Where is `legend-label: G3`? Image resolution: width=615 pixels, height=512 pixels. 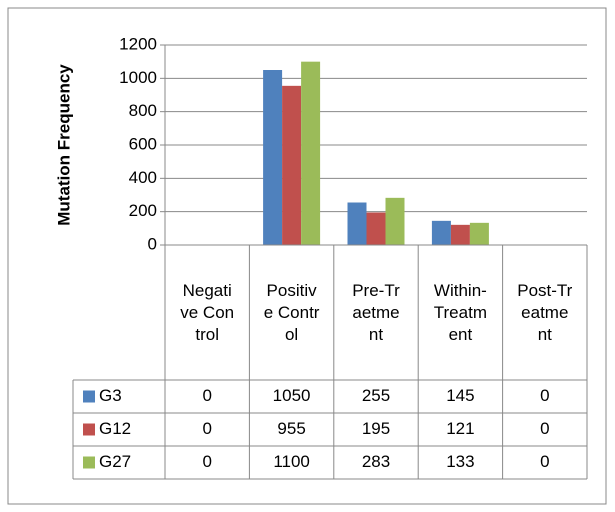
legend-label: G3 is located at coordinates (110, 395).